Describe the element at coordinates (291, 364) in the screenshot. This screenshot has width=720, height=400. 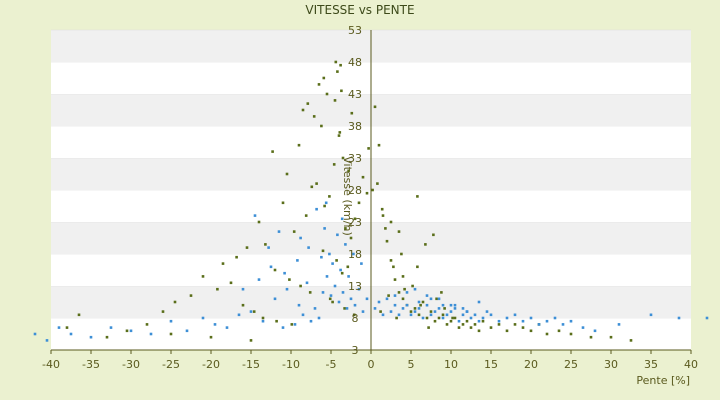
I see `x-tick-label: -10` at that location.